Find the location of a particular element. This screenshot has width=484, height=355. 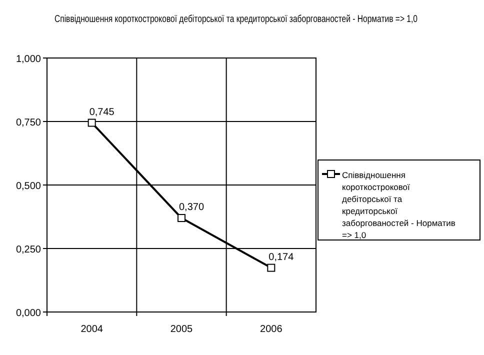

y-tick-label: 0,500 is located at coordinates (29, 186).